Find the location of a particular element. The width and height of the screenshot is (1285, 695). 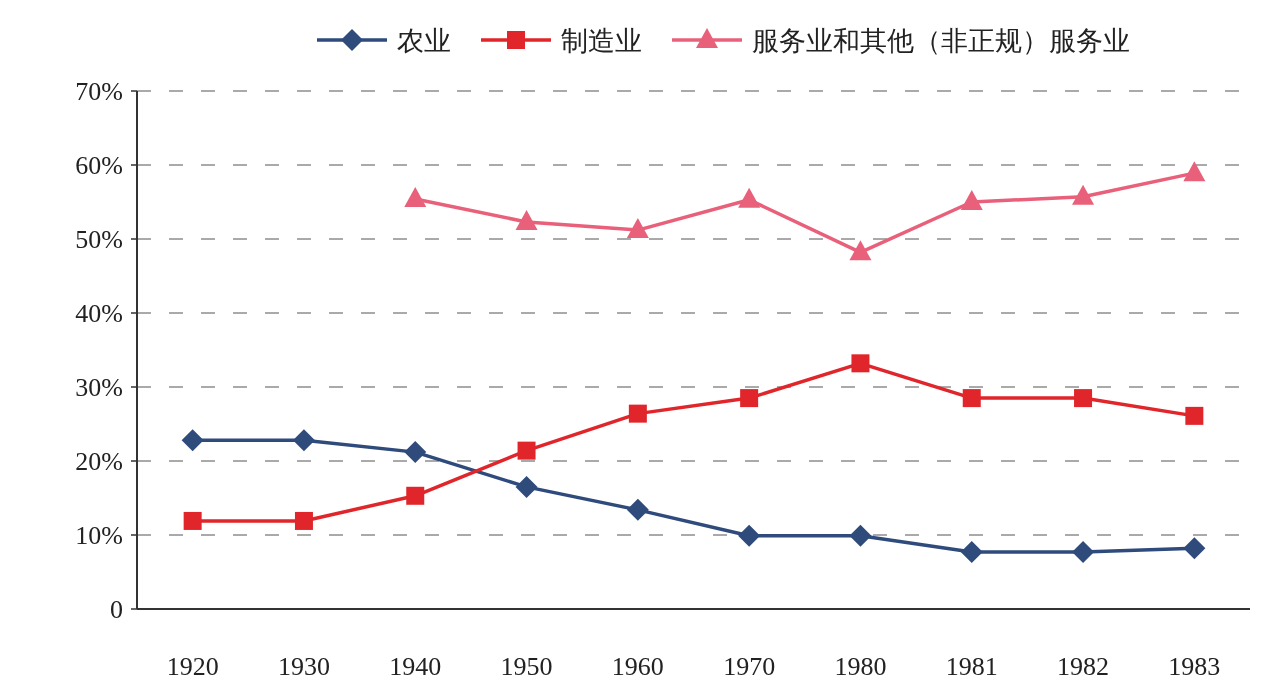

y-tick-label: 60% is located at coordinates (99, 165).